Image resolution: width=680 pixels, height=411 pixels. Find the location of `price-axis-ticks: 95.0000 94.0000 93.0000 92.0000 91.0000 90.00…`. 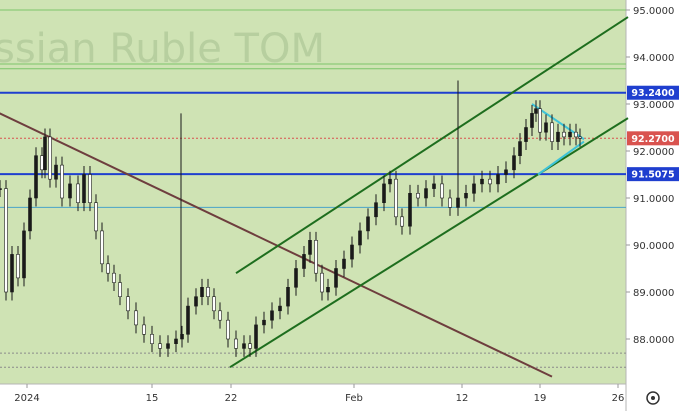

price-axis-ticks: 95.0000 94.0000 93.0000 92.0000 91.0000 90.00… is located at coordinates (650, 176).